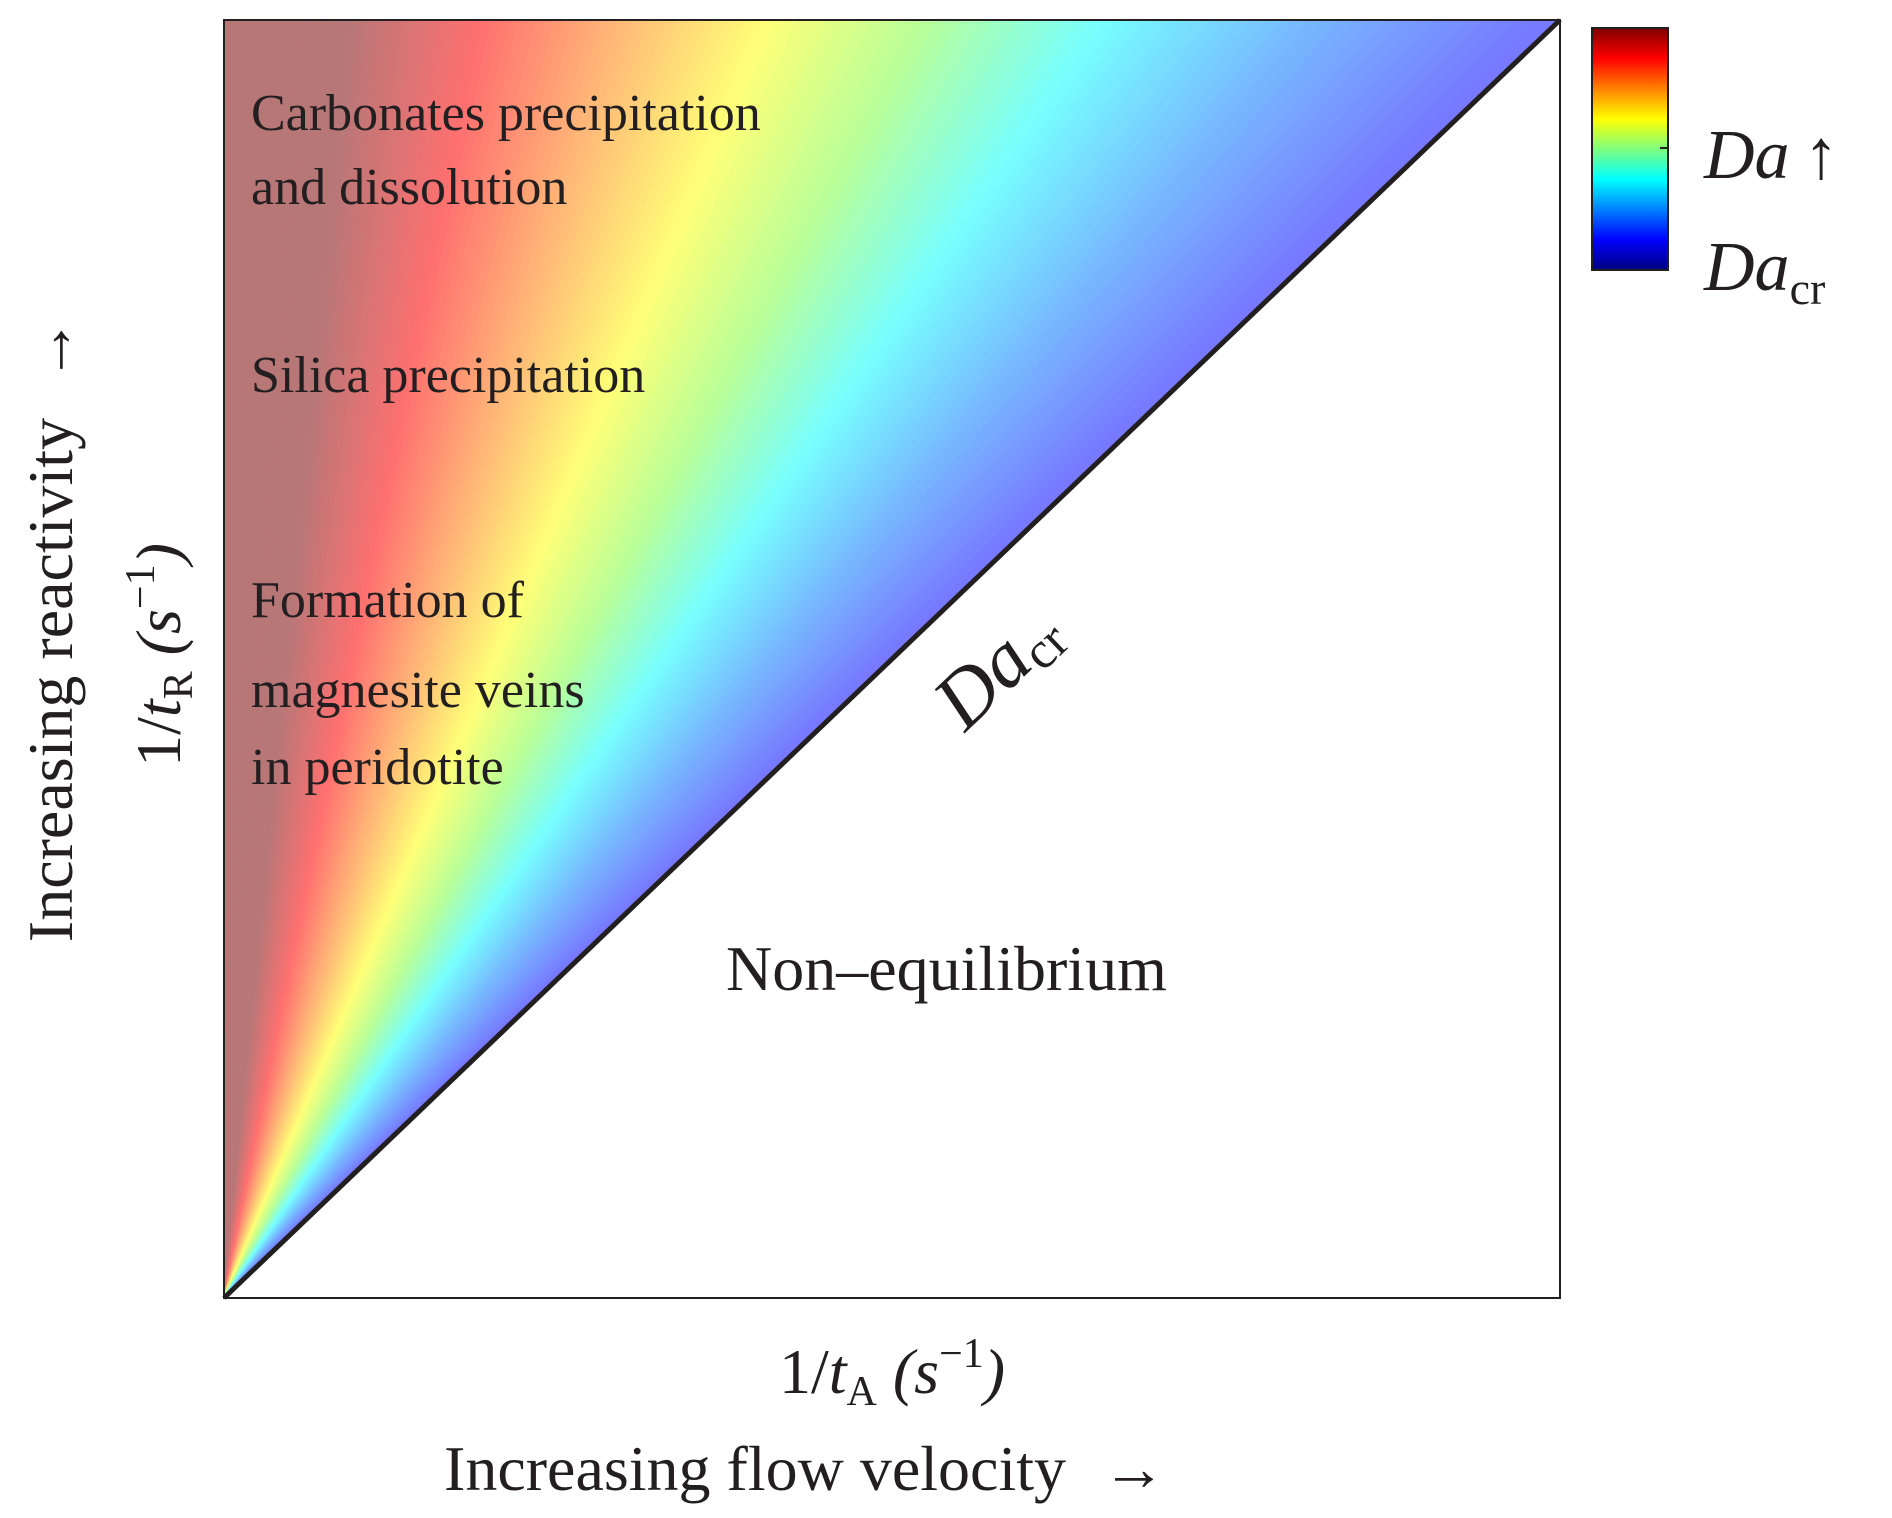  Describe the element at coordinates (418, 690) in the screenshot. I see `magnesite-label-line2: magnesite veins` at that location.